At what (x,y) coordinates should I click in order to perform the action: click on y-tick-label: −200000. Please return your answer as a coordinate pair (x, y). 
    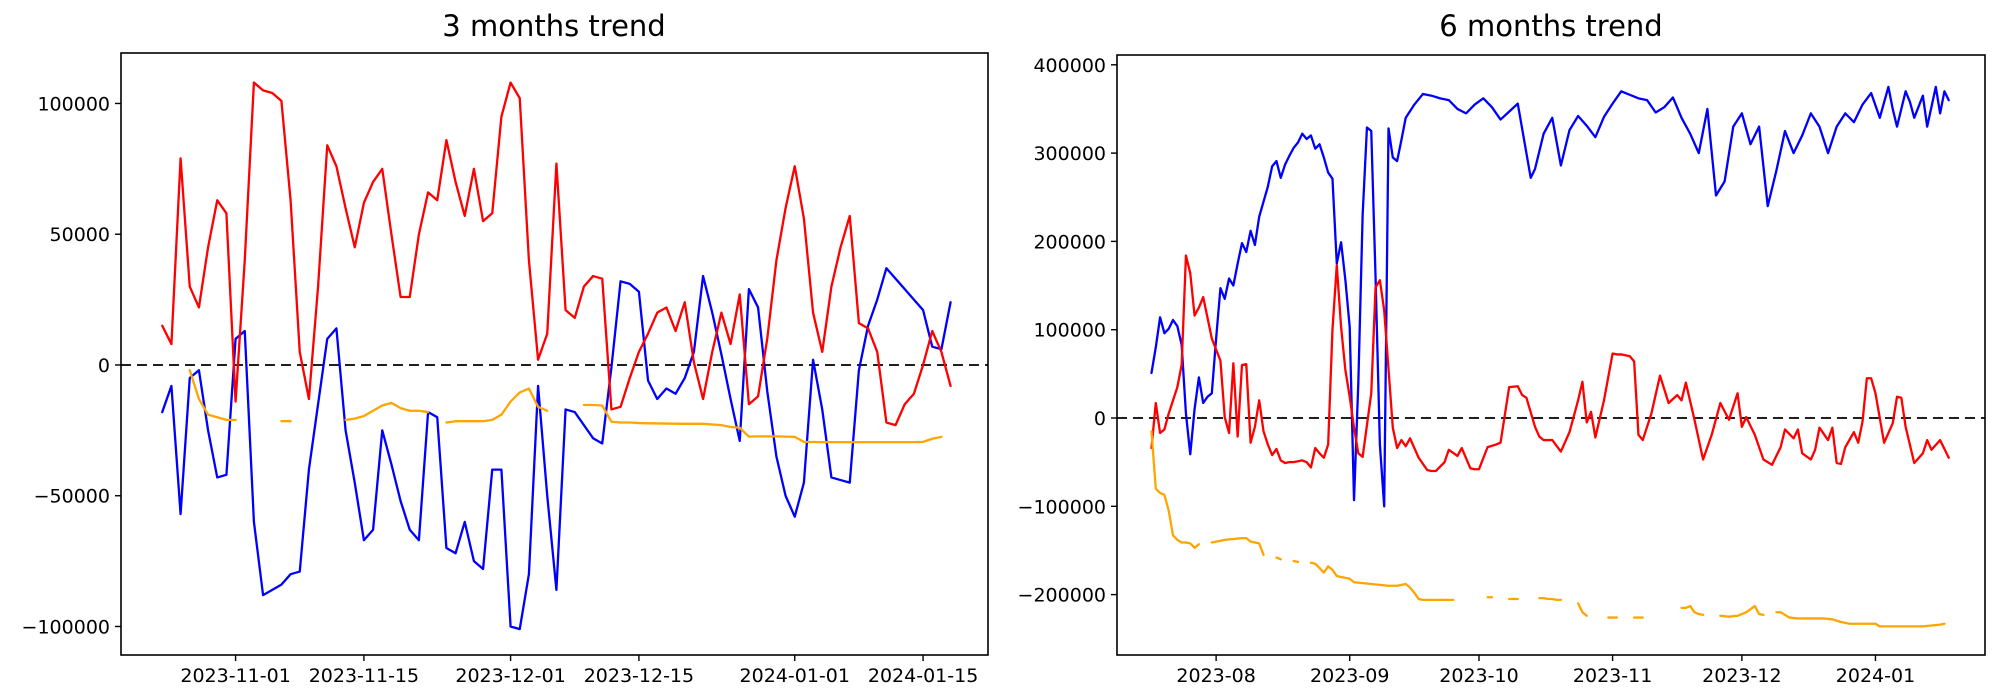
    Looking at the image, I should click on (1062, 596).